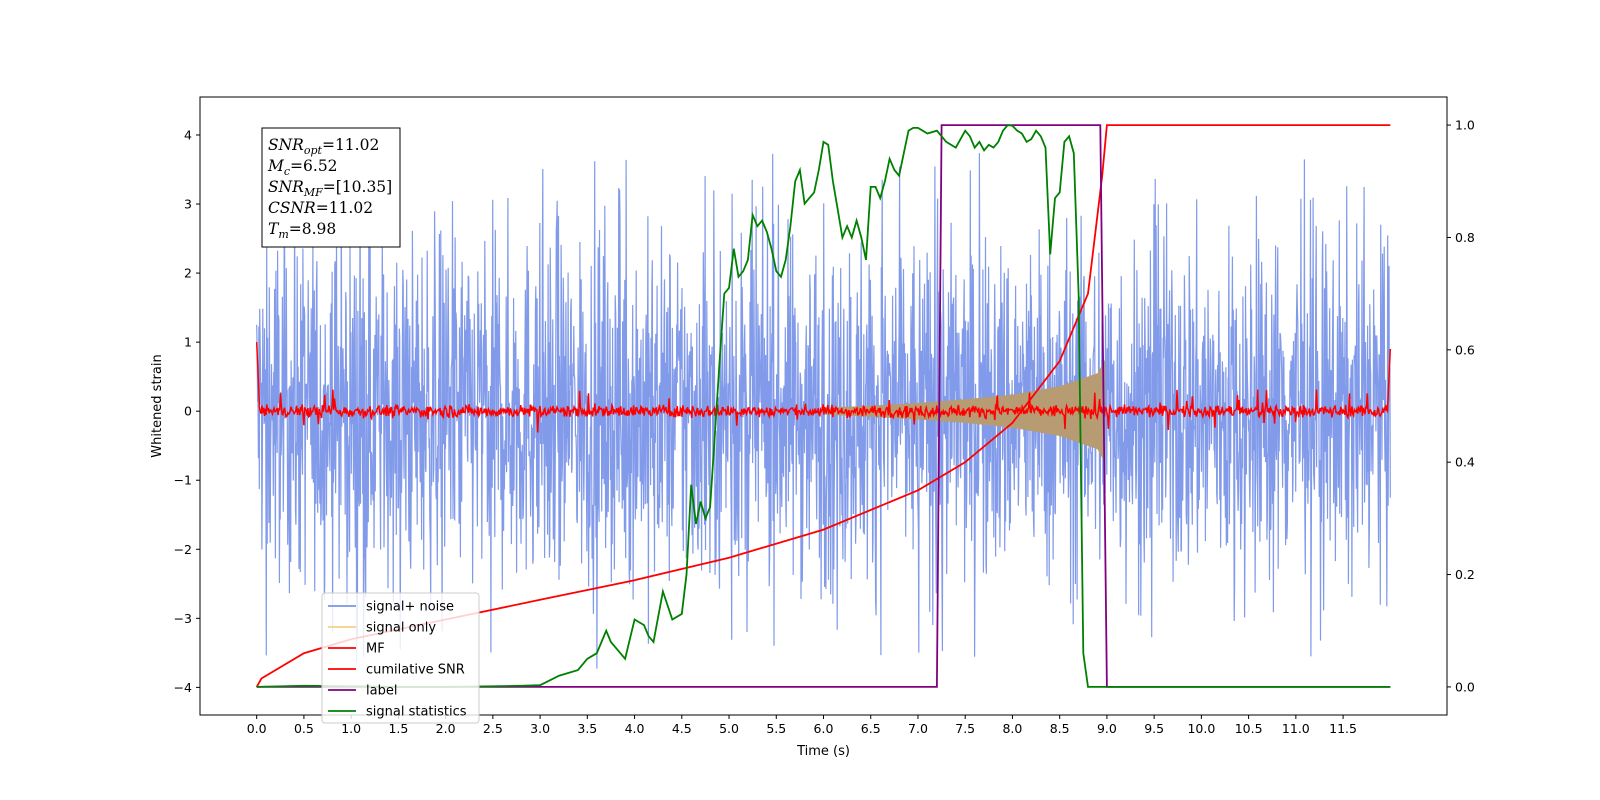 The image size is (1600, 800). What do you see at coordinates (401, 628) in the screenshot?
I see `legend-label: signal only` at bounding box center [401, 628].